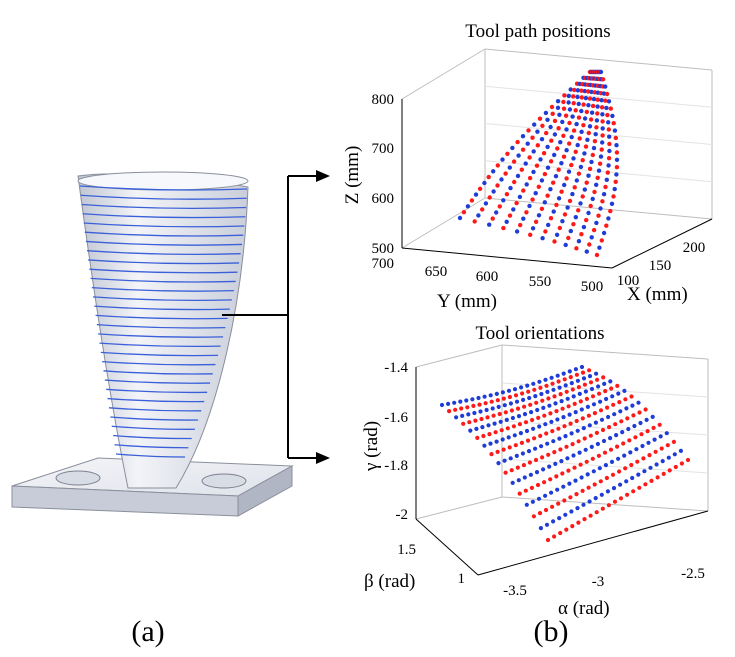 This screenshot has width=735, height=657. I want to click on chart2-y-label: β (rad), so click(389, 581).